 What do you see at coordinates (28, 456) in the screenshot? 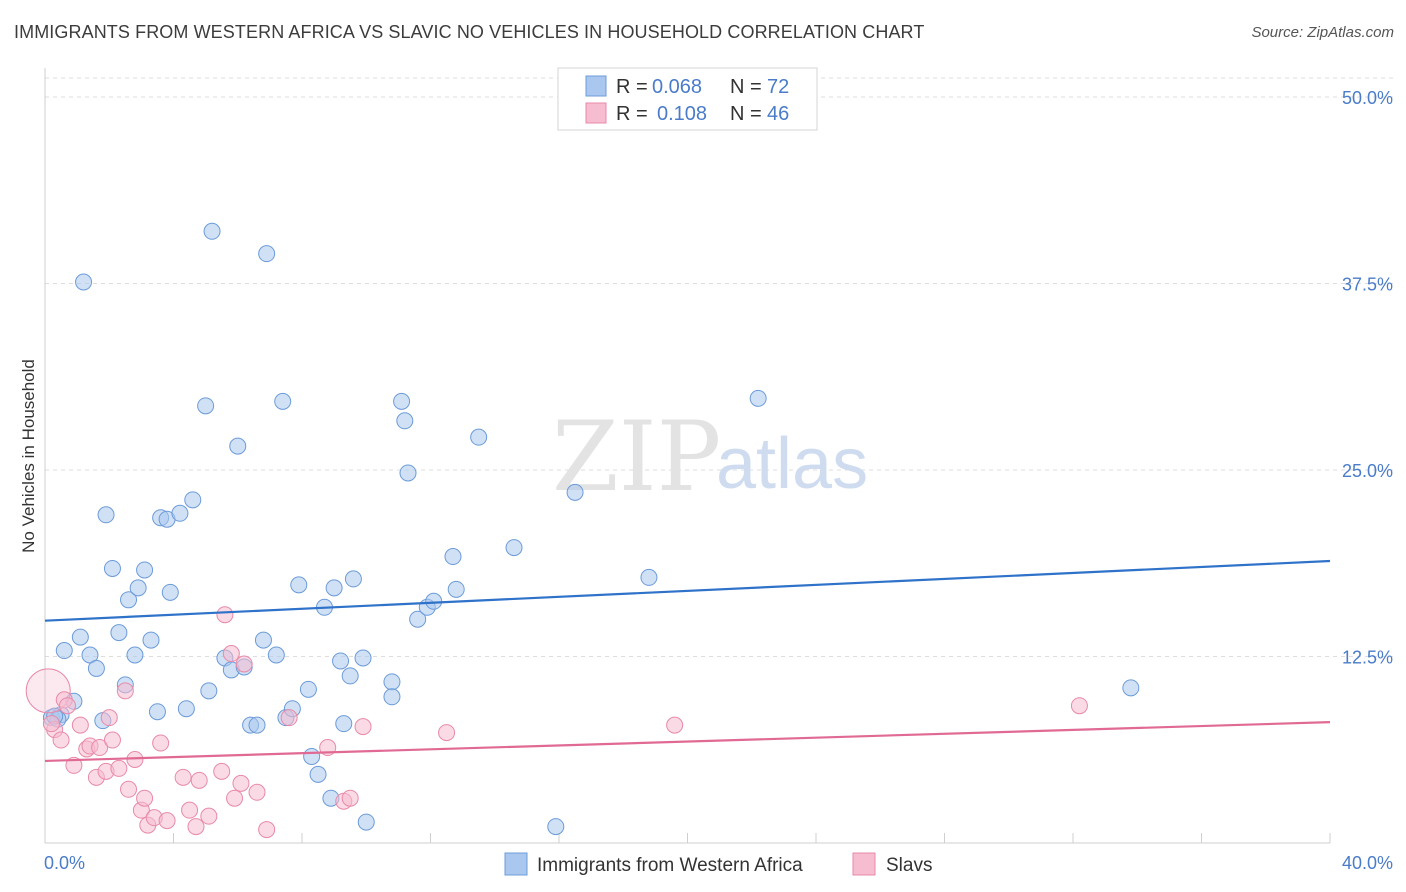
I see `y-axis-label: No Vehicles in Household` at bounding box center [28, 456].